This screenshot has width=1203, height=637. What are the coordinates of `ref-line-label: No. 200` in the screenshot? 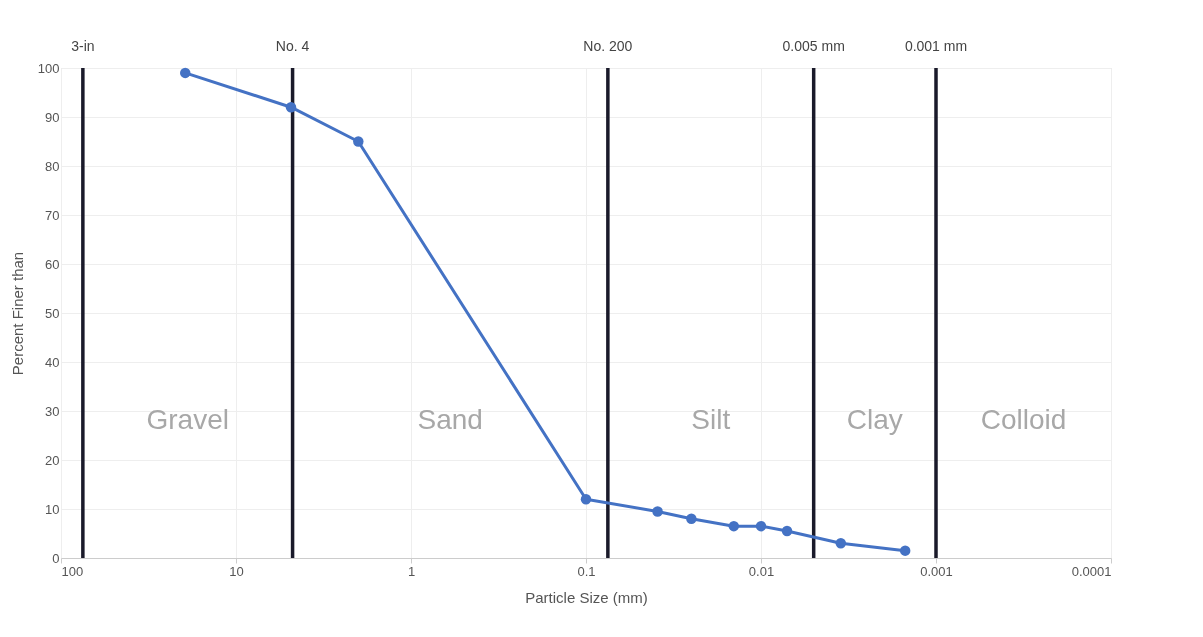 It's located at (608, 46).